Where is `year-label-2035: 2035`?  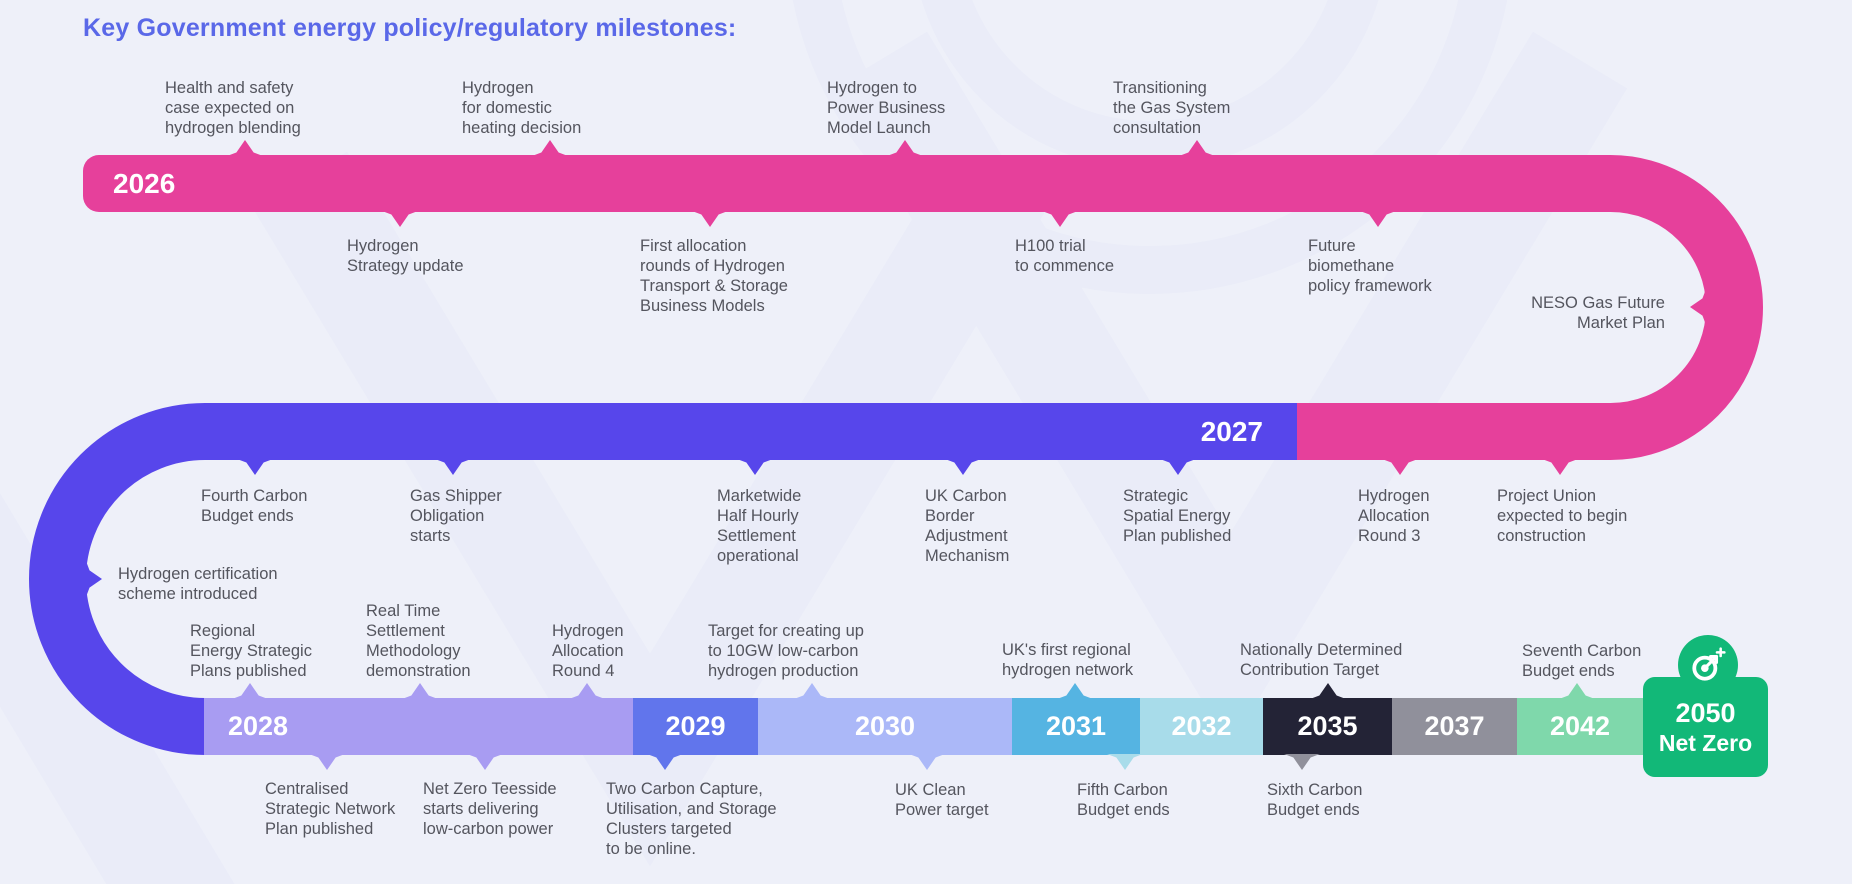
year-label-2035: 2035 is located at coordinates (1327, 726).